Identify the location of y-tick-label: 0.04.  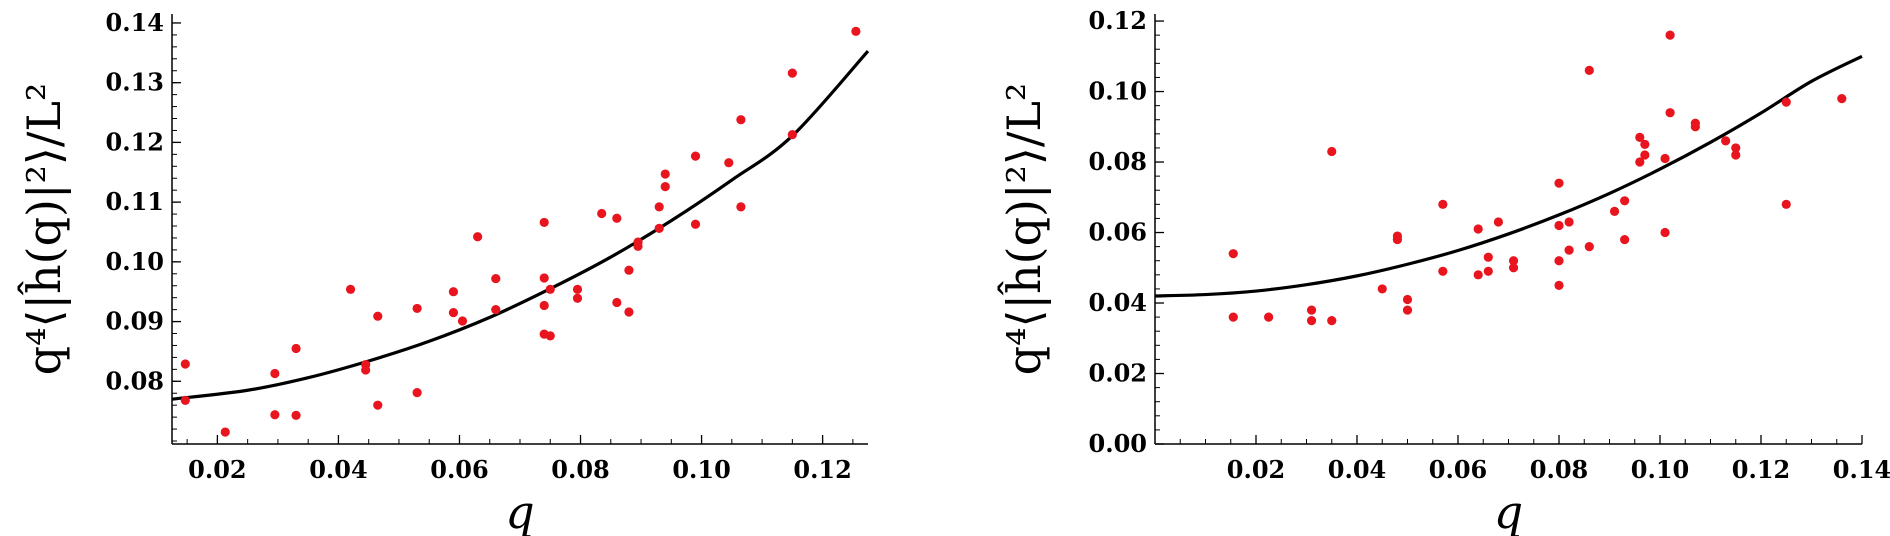
(1118, 302).